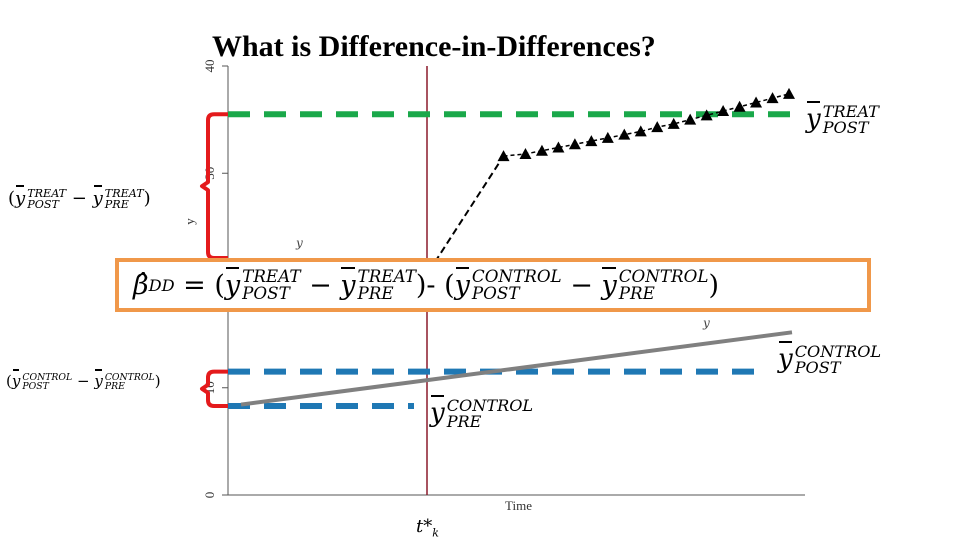 This screenshot has height=540, width=960. Describe the element at coordinates (427, 528) in the screenshot. I see `event-time-label: t*k` at that location.